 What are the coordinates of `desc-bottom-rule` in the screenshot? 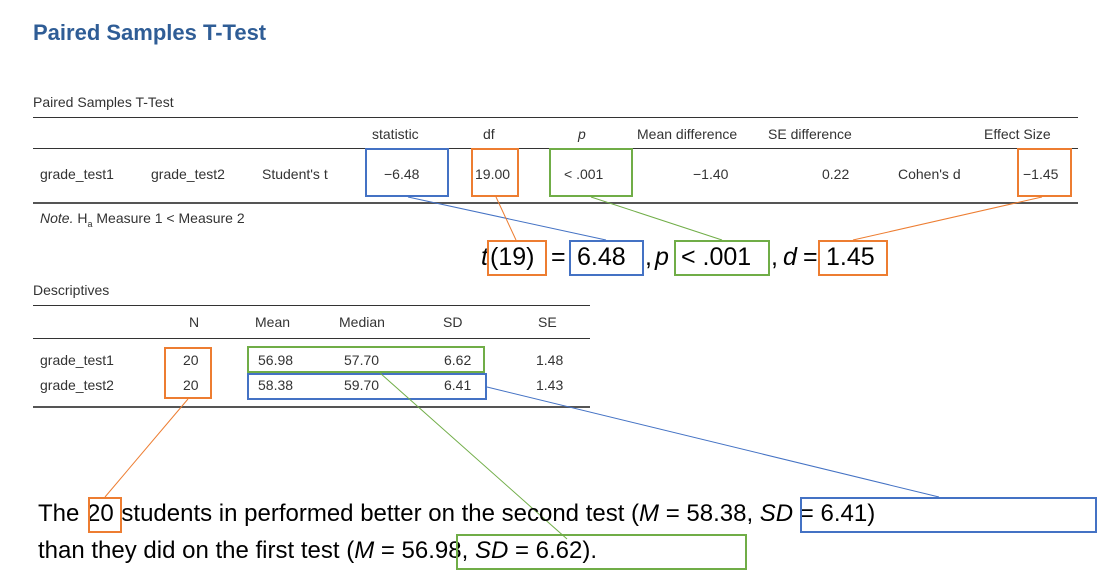 It's located at (311, 407).